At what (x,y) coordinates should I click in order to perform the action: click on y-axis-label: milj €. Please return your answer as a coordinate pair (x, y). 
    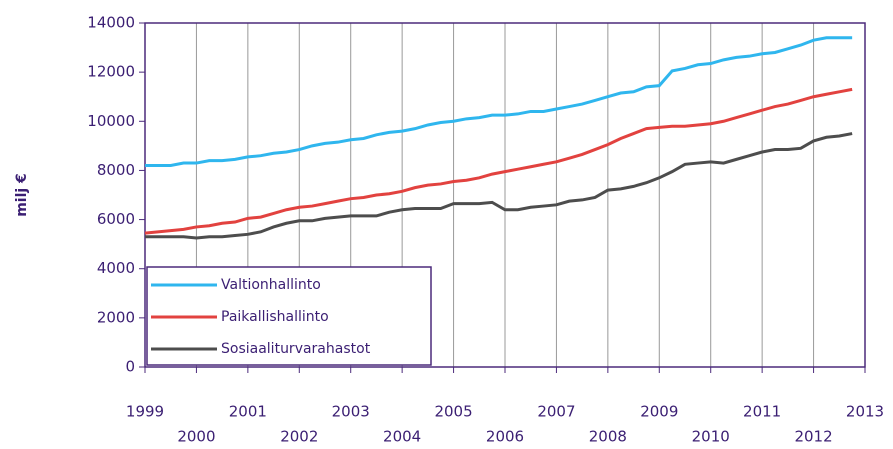
    Looking at the image, I should click on (22, 195).